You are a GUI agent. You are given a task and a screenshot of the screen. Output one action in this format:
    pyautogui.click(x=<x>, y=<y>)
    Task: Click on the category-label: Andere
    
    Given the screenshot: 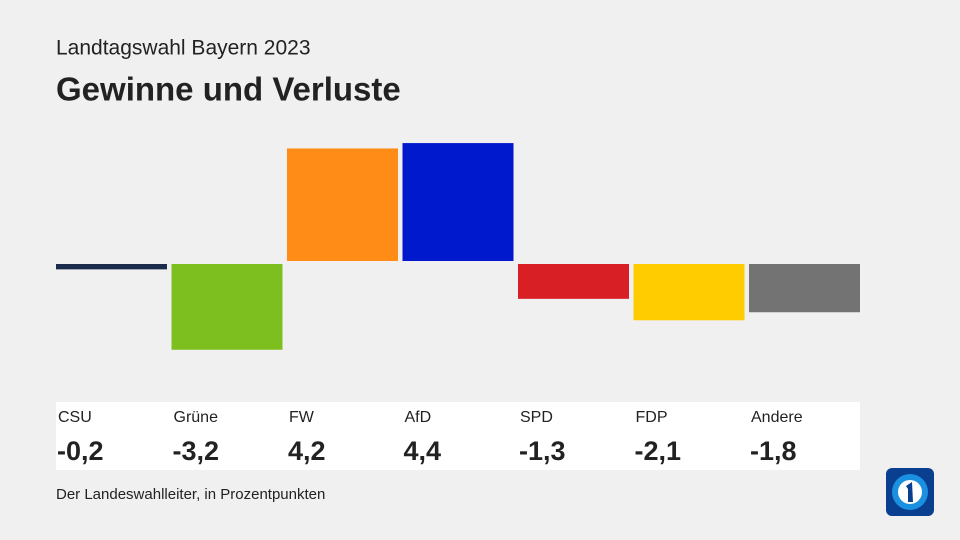 What is the action you would take?
    pyautogui.click(x=777, y=417)
    